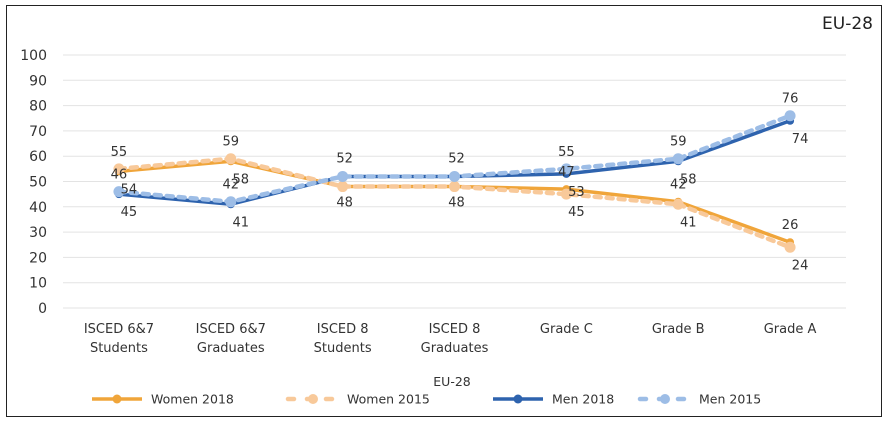  What do you see at coordinates (119, 175) in the screenshot?
I see `data-label: 46` at bounding box center [119, 175].